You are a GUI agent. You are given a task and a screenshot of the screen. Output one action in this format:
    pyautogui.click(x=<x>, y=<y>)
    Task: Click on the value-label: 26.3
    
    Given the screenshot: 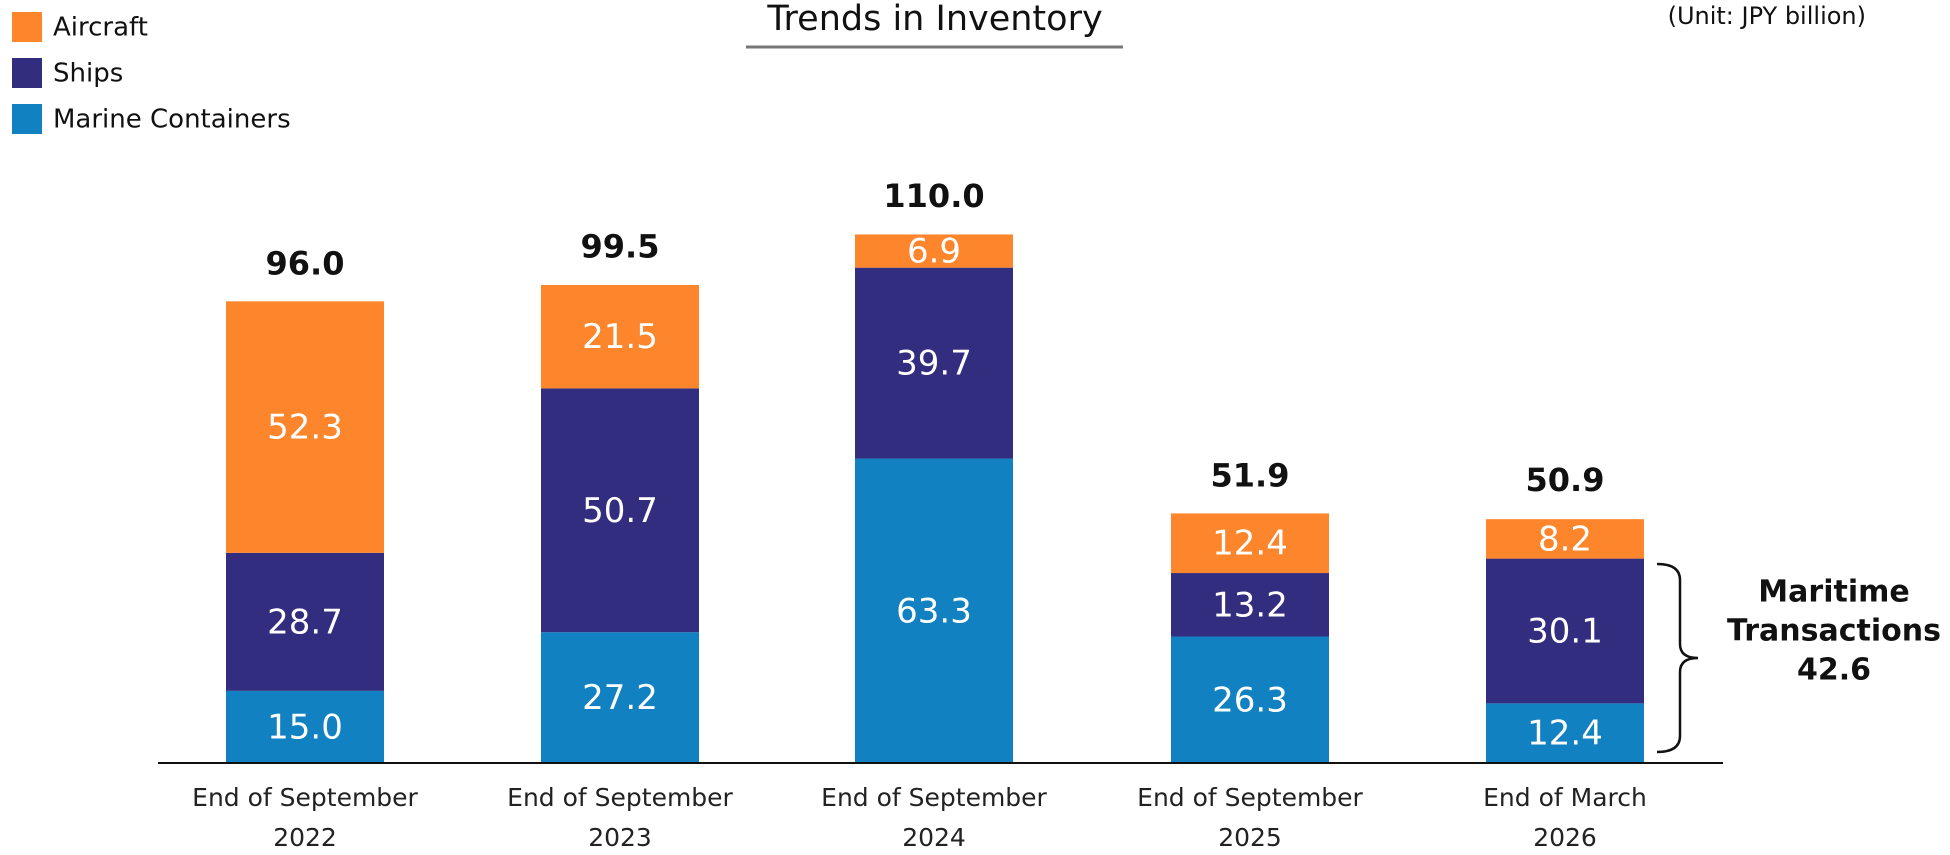 What is the action you would take?
    pyautogui.click(x=1250, y=700)
    